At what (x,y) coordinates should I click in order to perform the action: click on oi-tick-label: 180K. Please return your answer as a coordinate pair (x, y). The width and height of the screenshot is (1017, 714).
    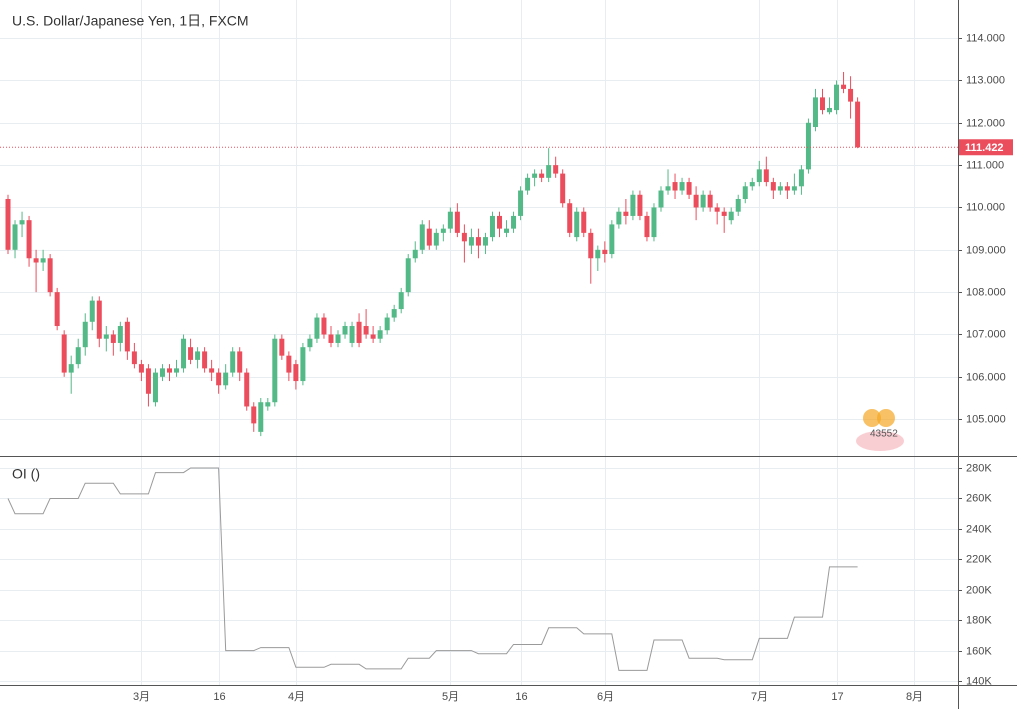
    Looking at the image, I should click on (979, 620).